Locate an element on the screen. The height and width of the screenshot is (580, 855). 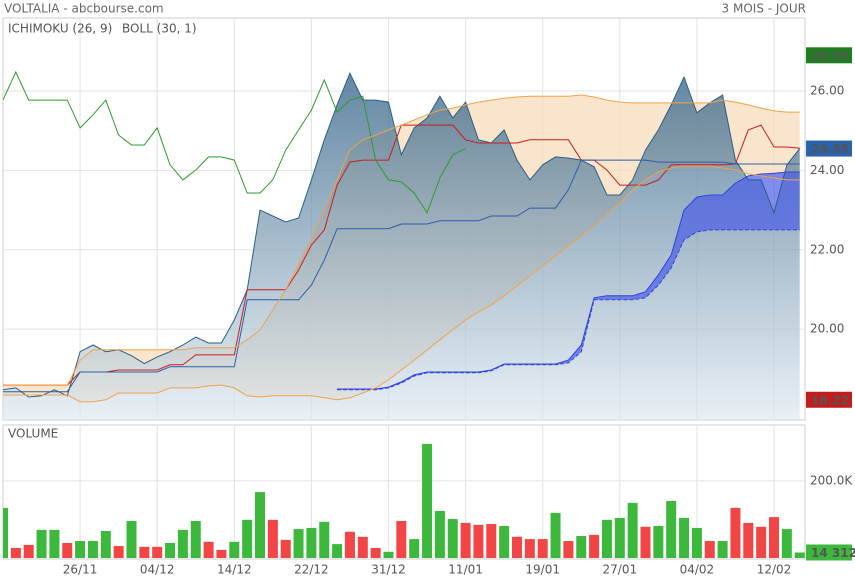
x-tick-label: 12/02 is located at coordinates (774, 570).